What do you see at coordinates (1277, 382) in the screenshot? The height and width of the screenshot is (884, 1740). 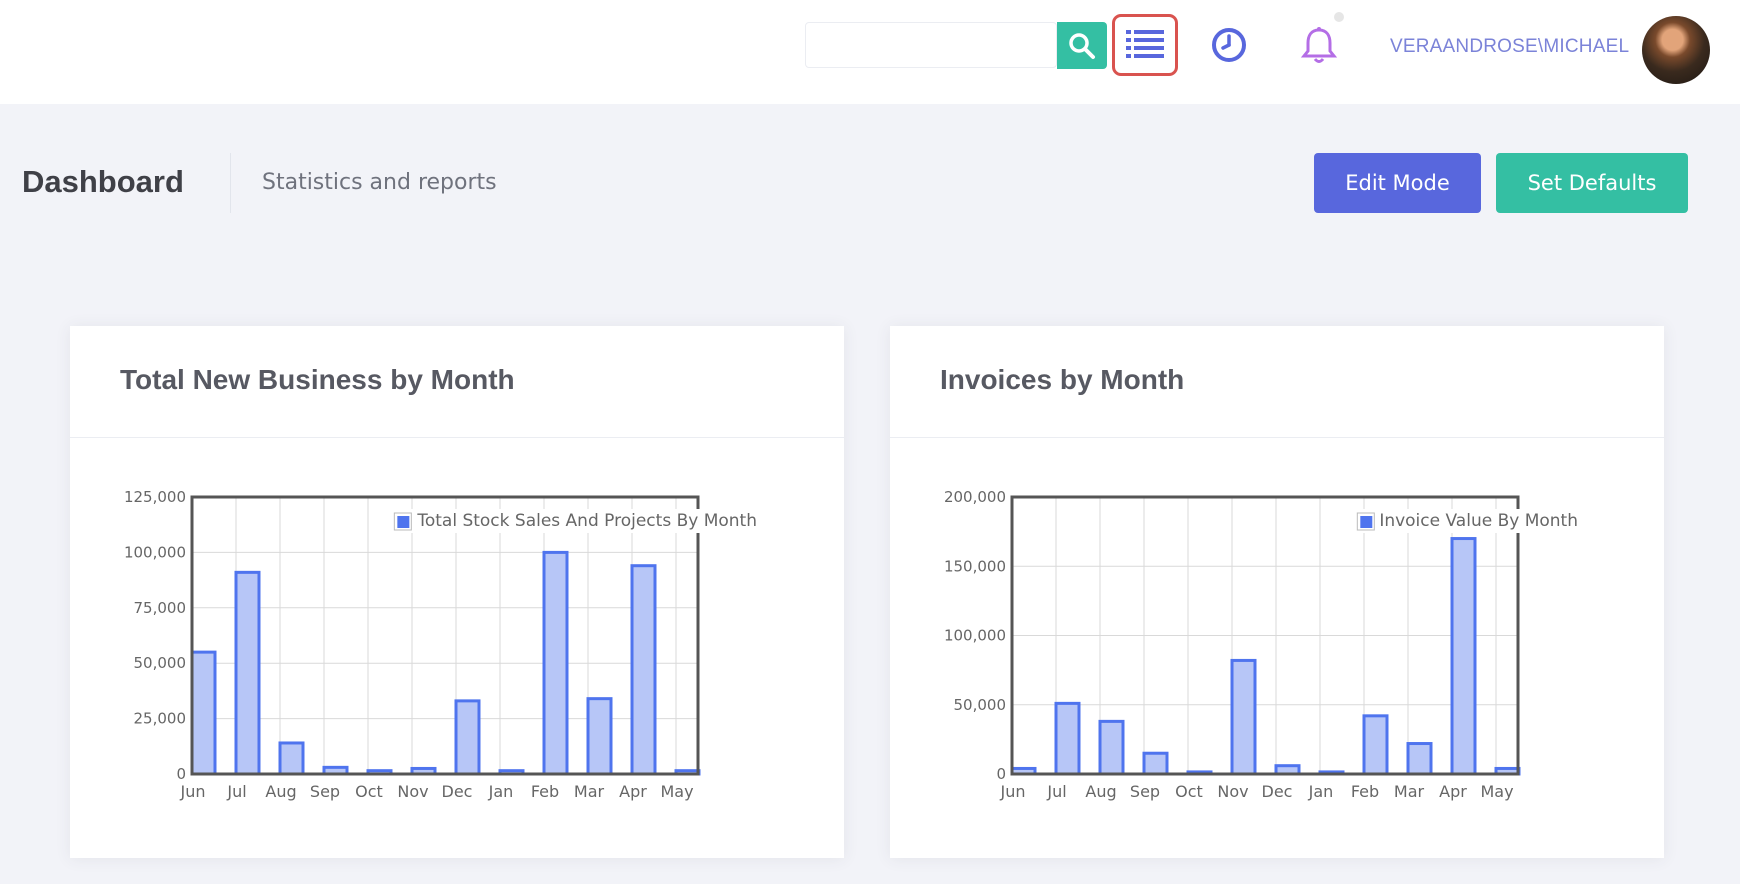 I see `portlet-head: Invoices by Month` at bounding box center [1277, 382].